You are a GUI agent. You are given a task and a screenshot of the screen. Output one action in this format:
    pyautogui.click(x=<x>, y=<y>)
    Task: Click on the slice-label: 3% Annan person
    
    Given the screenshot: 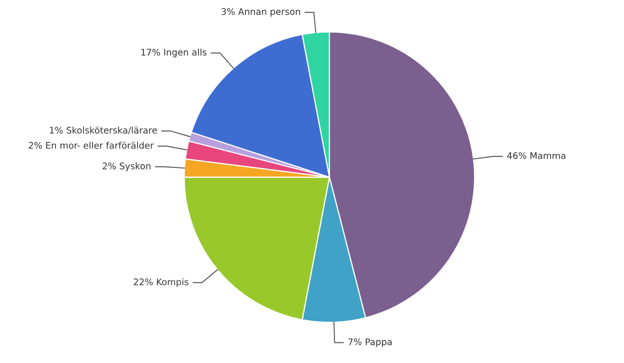 What is the action you would take?
    pyautogui.click(x=261, y=12)
    